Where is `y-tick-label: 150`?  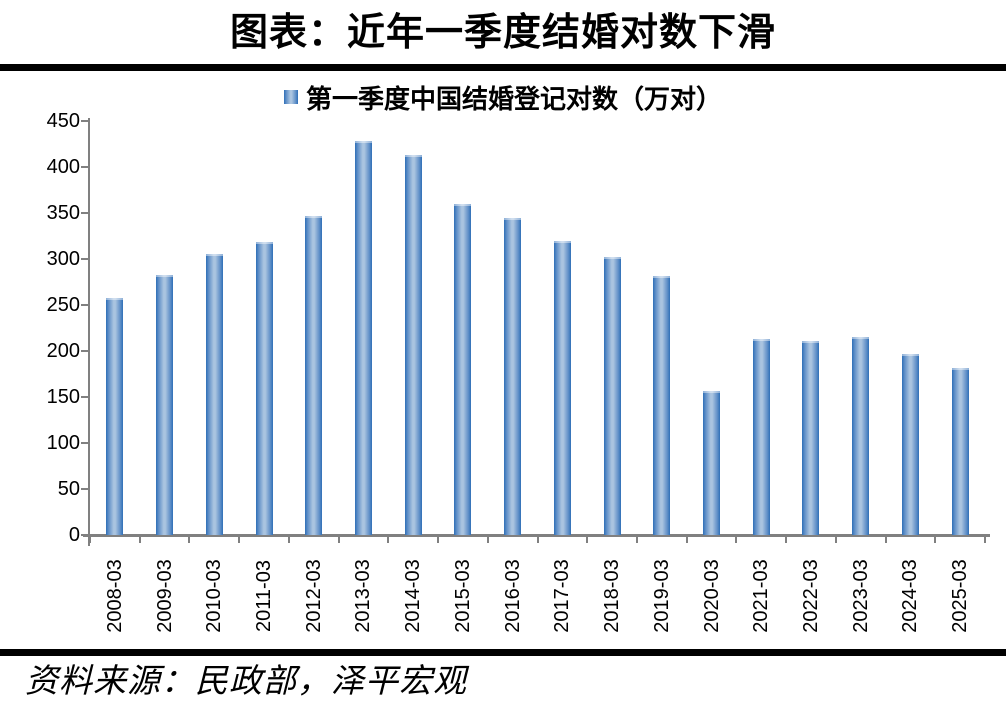
y-tick-label: 150 is located at coordinates (63, 397).